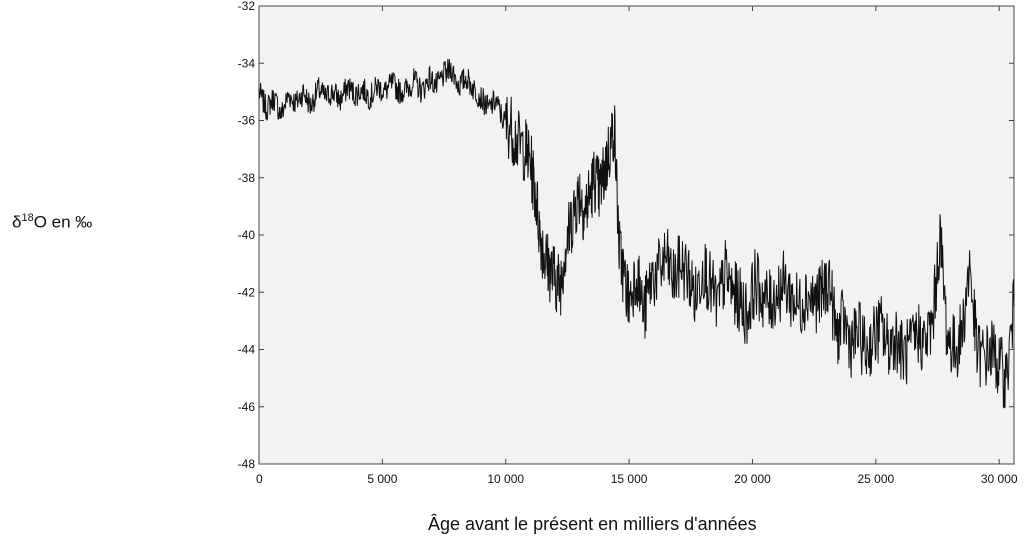 The width and height of the screenshot is (1024, 546). Describe the element at coordinates (247, 235) in the screenshot. I see `y-tick-label: -40` at that location.